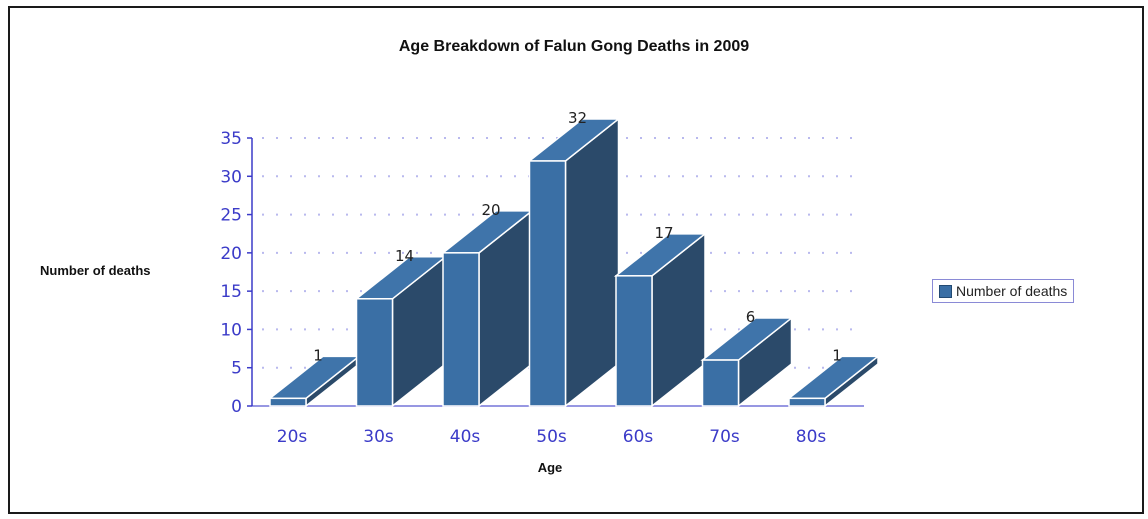 The width and height of the screenshot is (1148, 519). I want to click on x-tick-label: 60s, so click(638, 437).